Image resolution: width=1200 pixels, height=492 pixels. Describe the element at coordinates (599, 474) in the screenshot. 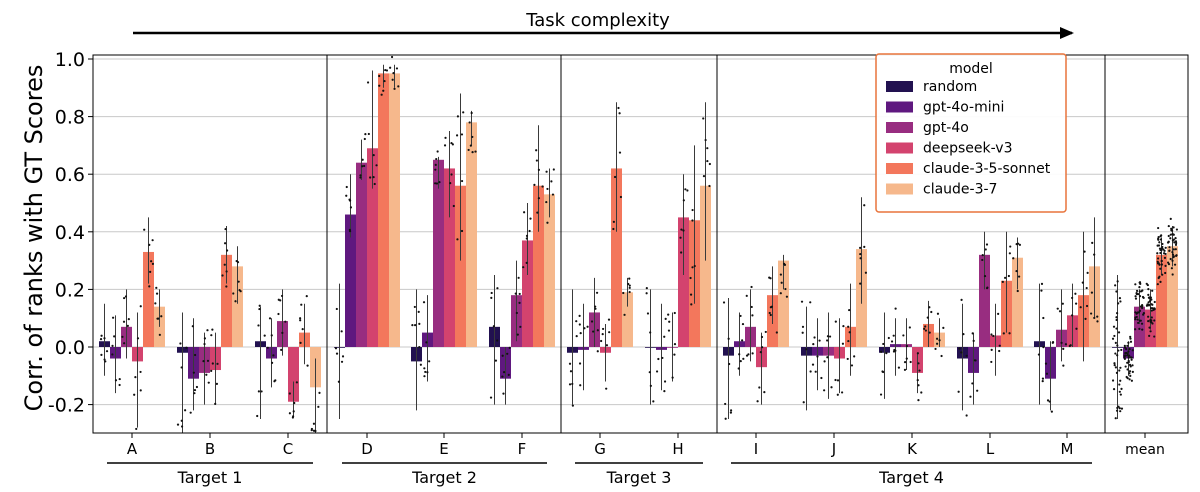

I see `group-label-layer: Target 1 Target 2 Target 3 Target 4` at that location.